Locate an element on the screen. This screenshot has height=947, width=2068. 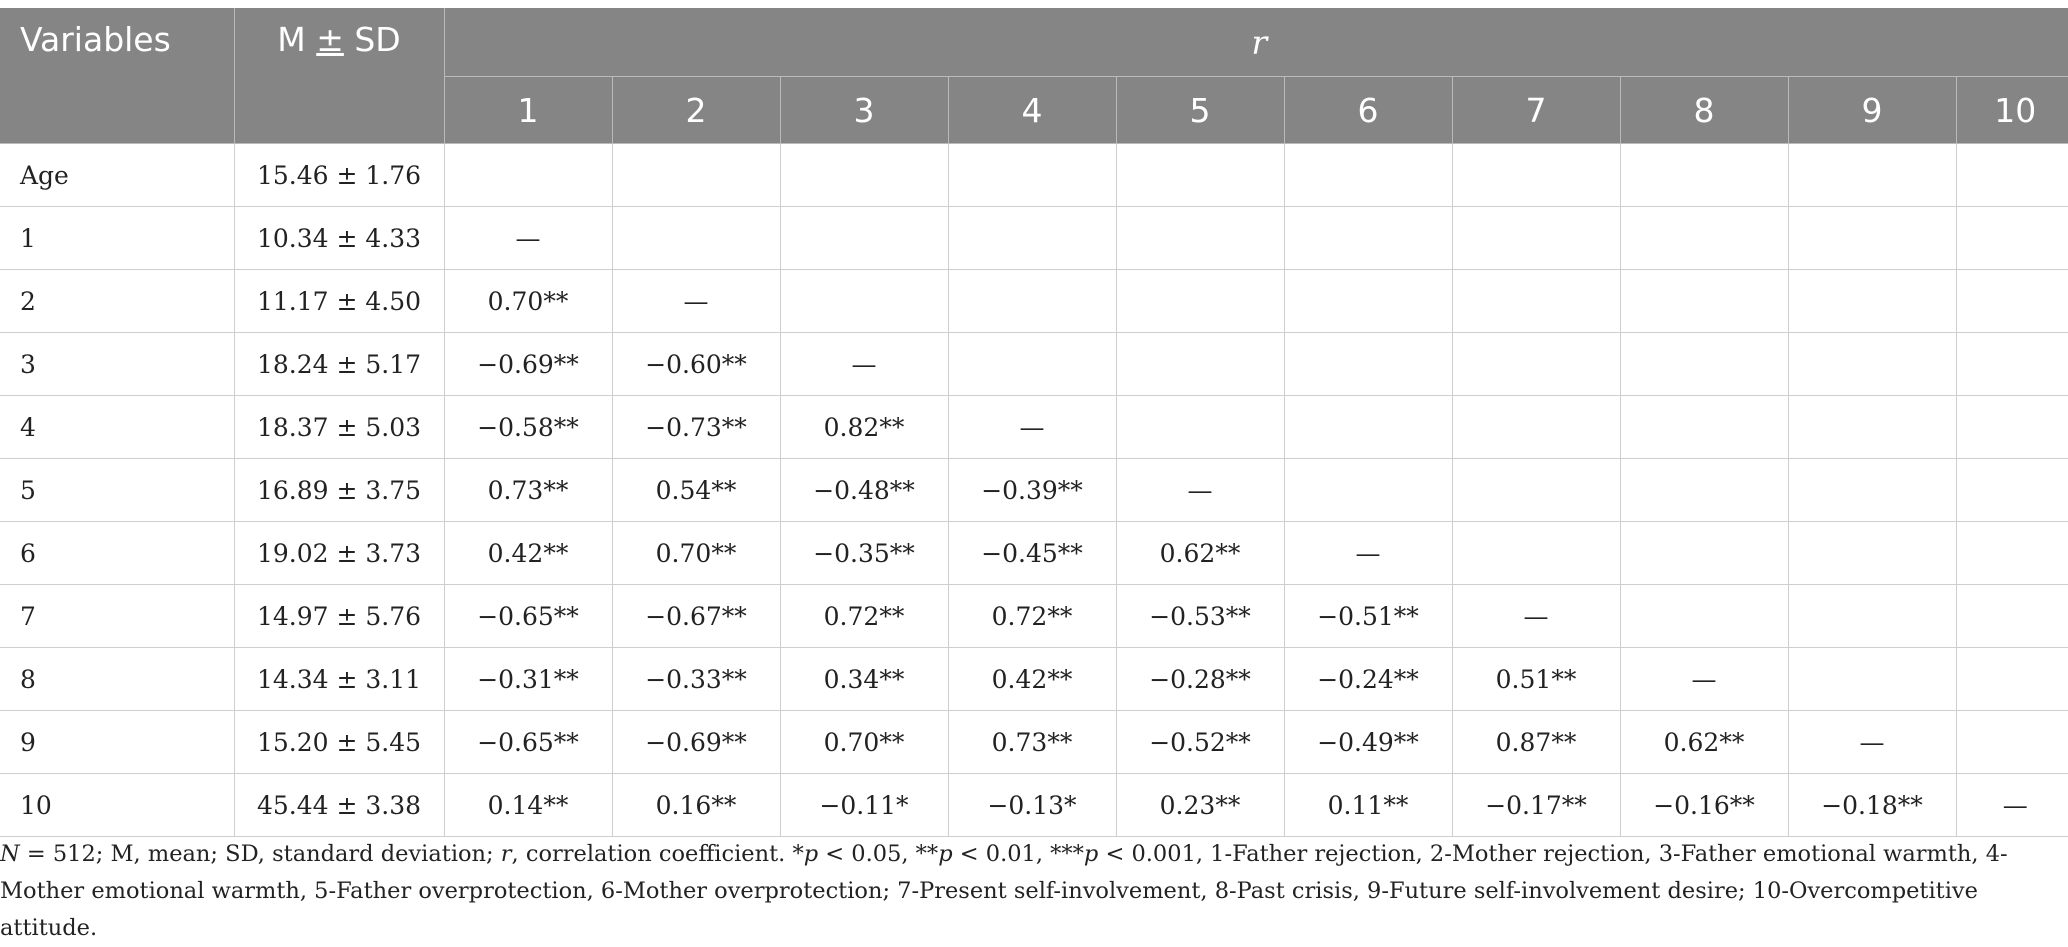
note-part2: , correlation coefficient. * is located at coordinates (657, 854).